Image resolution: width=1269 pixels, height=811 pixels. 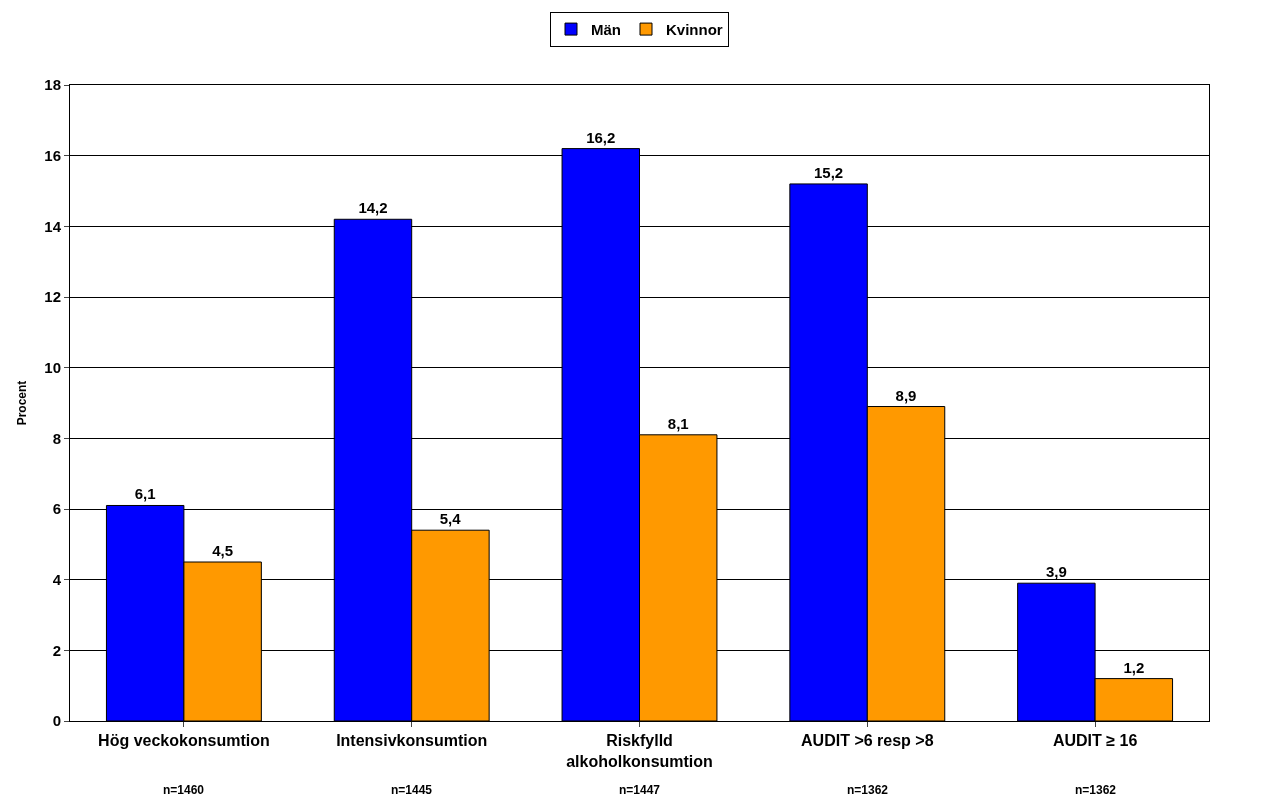 What do you see at coordinates (694, 29) in the screenshot?
I see `legend-label: Kvinnor` at bounding box center [694, 29].